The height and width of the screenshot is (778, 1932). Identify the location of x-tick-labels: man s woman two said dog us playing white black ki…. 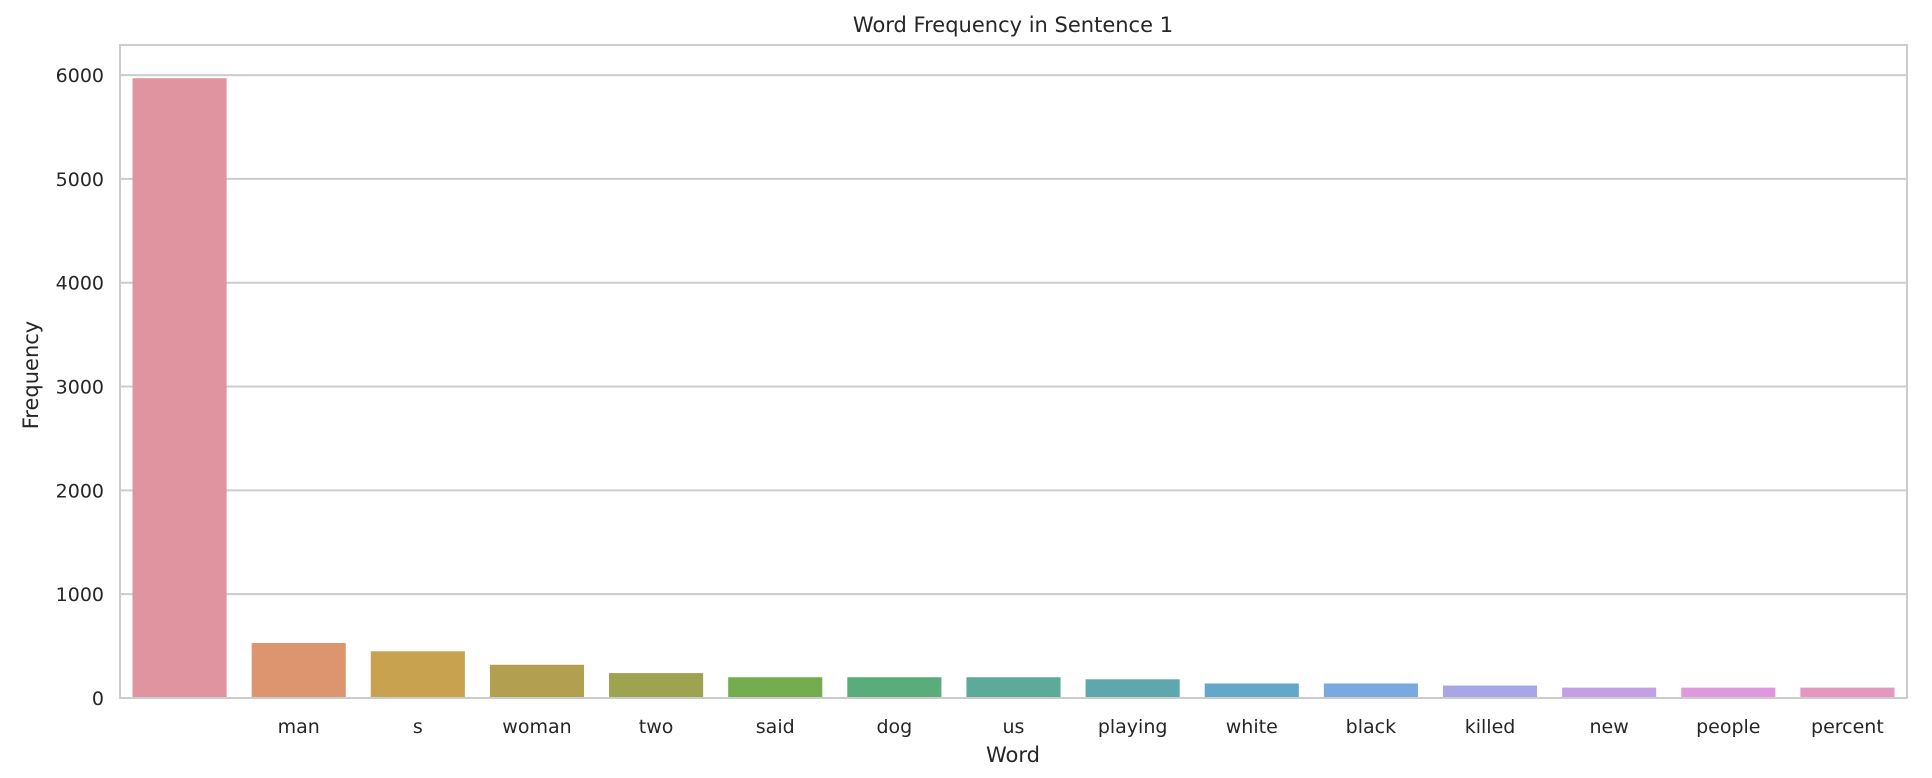
(1081, 727).